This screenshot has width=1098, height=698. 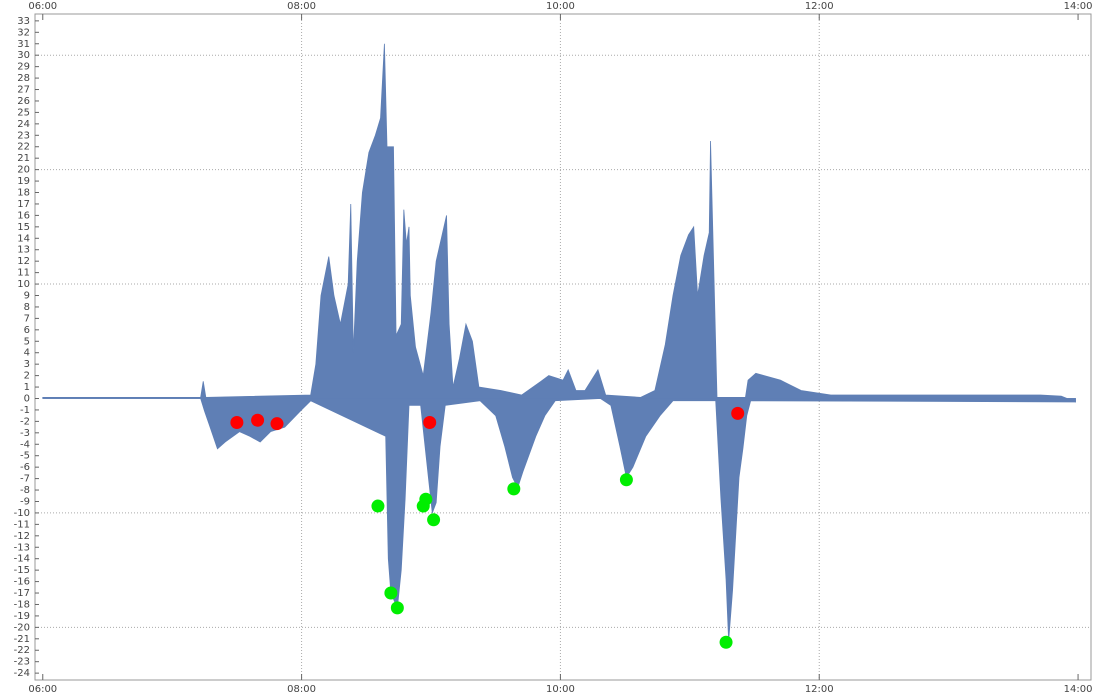 I want to click on y-tick-label: -10, so click(x=22, y=513).